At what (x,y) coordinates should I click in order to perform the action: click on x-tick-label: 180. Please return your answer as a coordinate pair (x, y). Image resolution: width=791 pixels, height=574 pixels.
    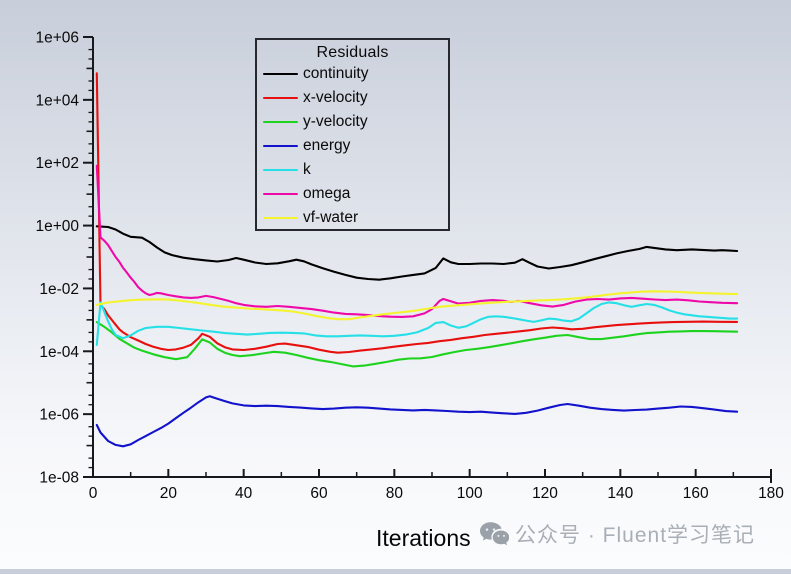
    Looking at the image, I should click on (771, 493).